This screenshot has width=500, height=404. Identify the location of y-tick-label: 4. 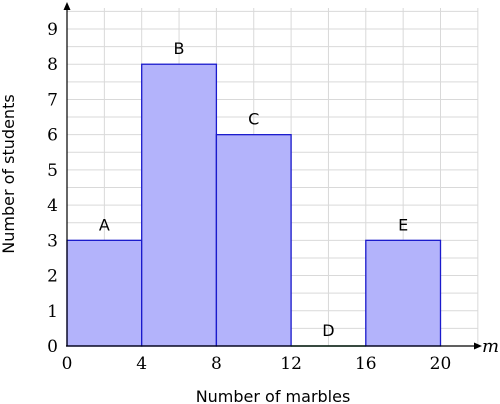
(52, 206).